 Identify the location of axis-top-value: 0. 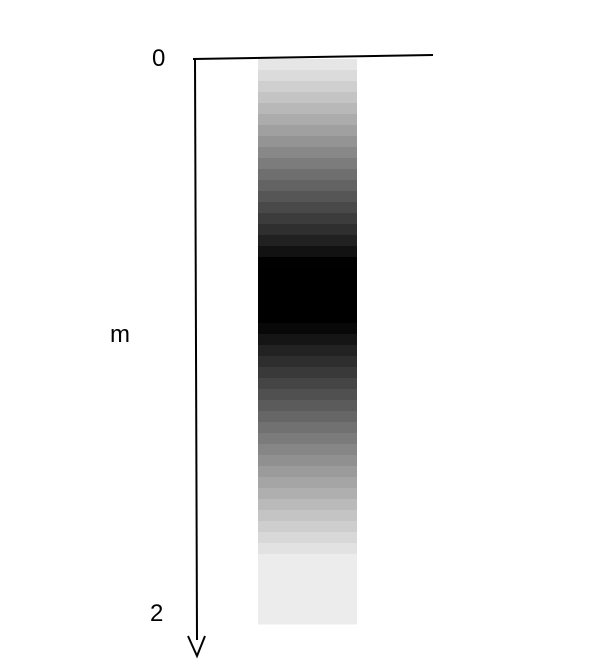
(158, 58).